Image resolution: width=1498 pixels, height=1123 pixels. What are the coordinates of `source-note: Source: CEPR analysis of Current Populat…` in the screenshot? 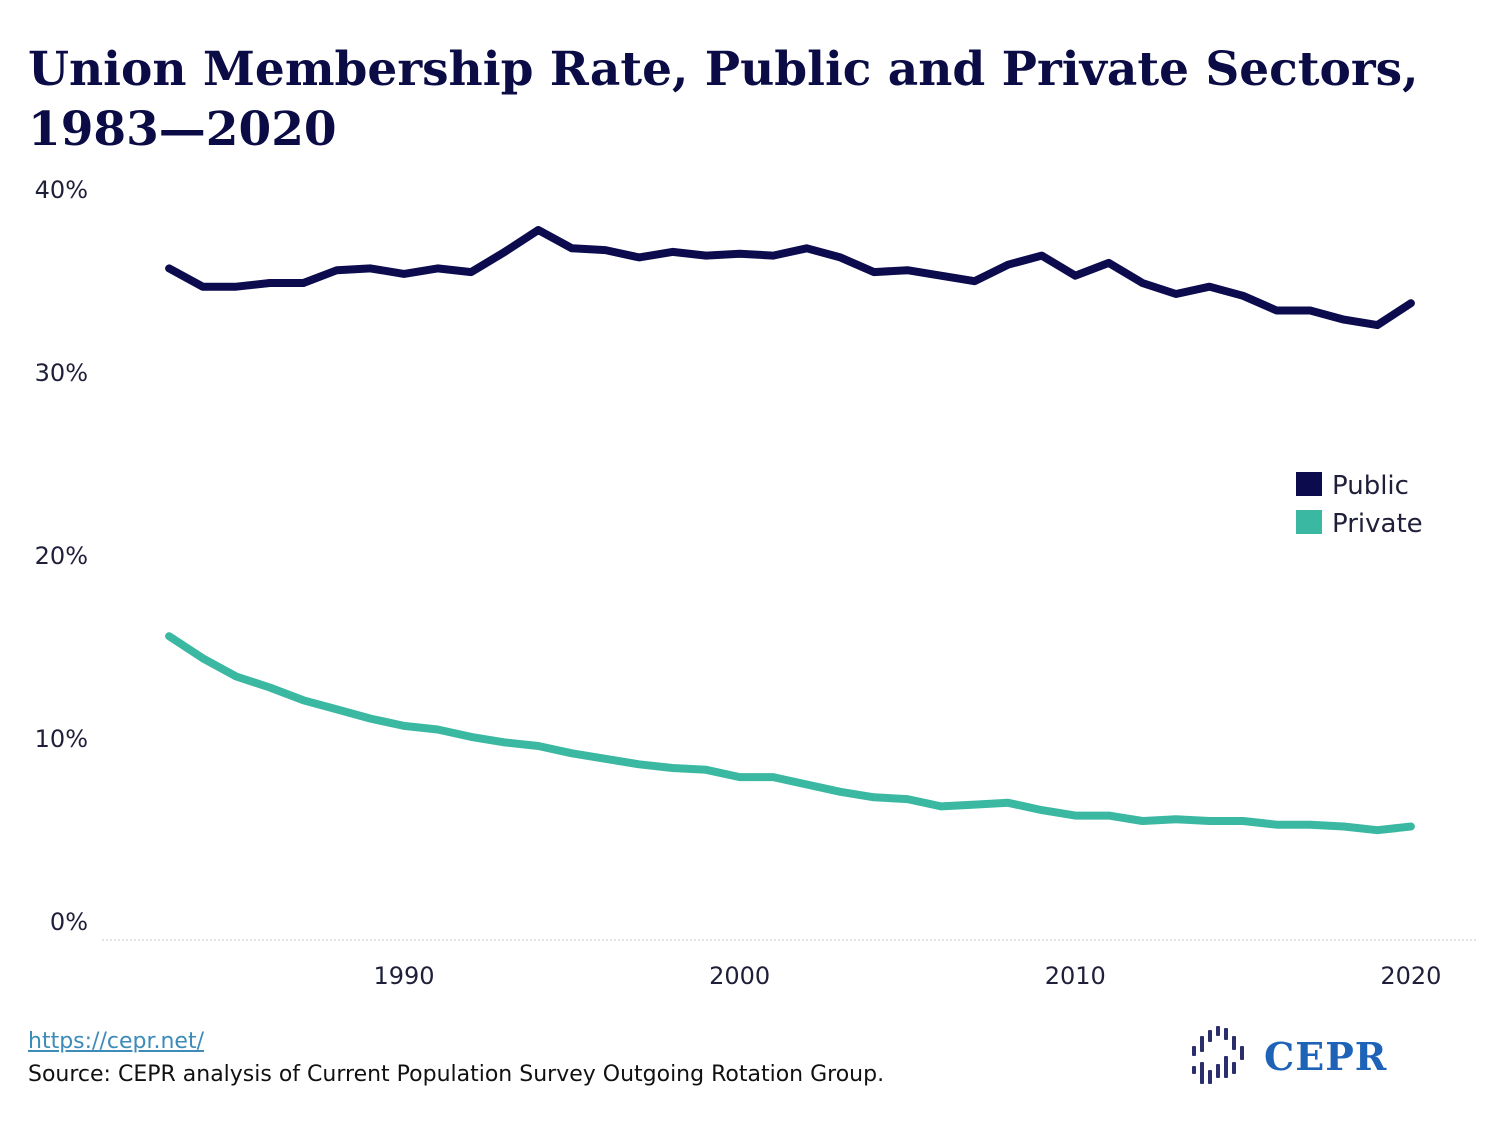 It's located at (456, 1074).